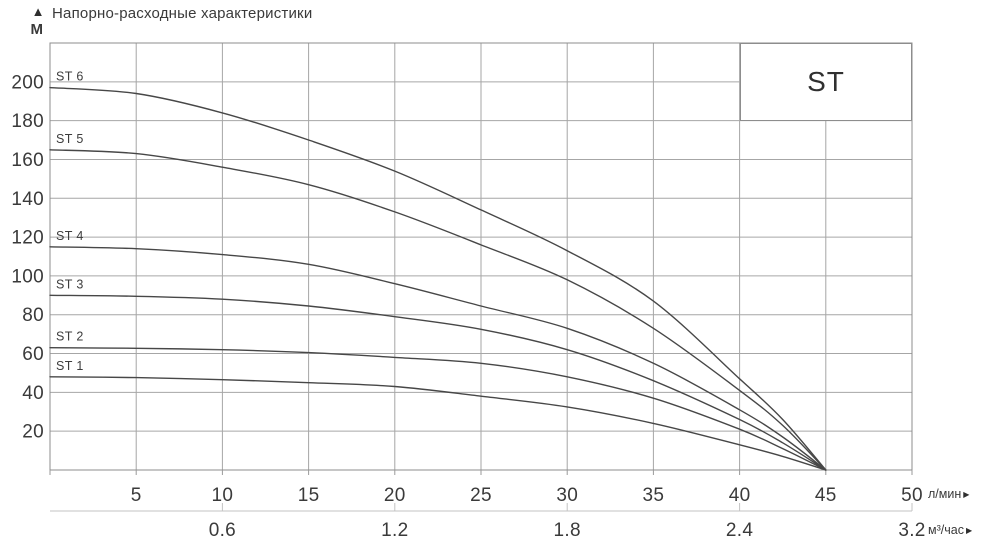 The height and width of the screenshot is (552, 983). Describe the element at coordinates (33, 432) in the screenshot. I see `y-tick-label: 20` at that location.